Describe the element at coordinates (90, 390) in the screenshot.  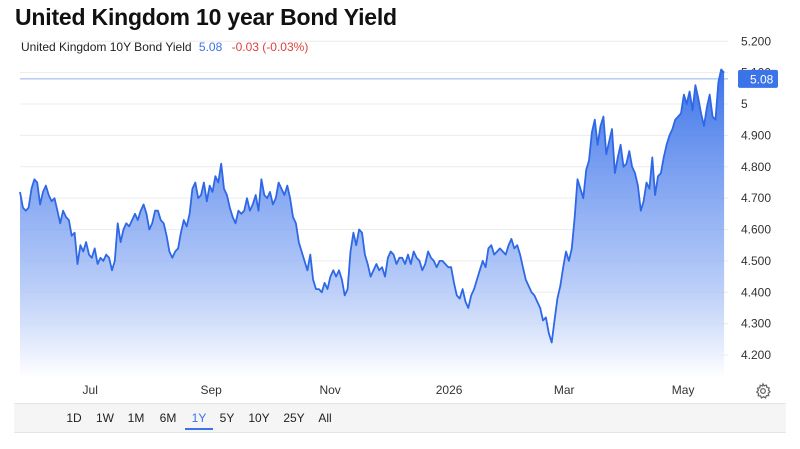
I see `x-tick-label: Jul` at that location.